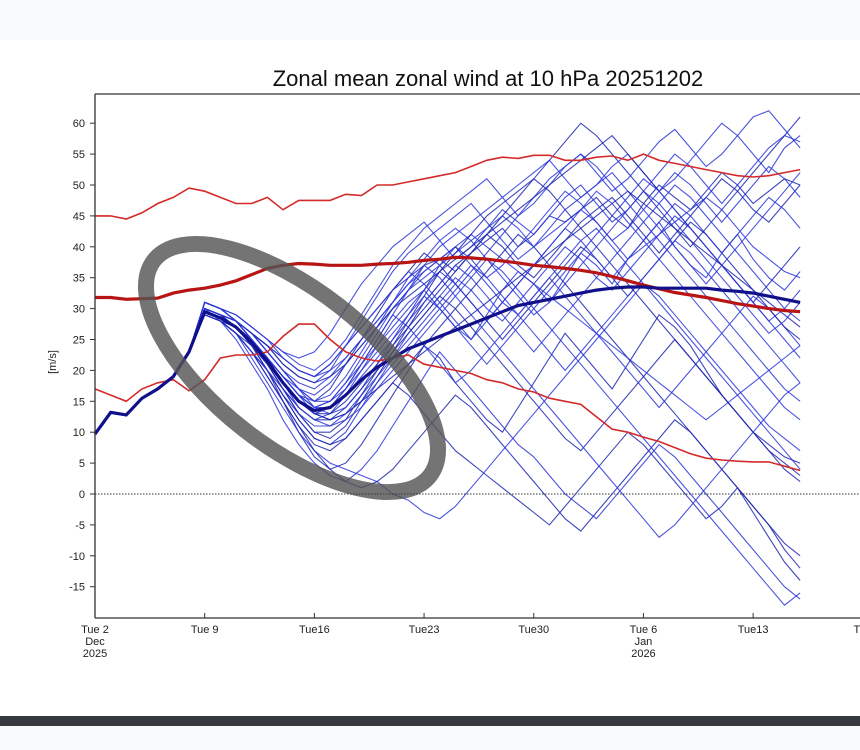 Image resolution: width=860 pixels, height=750 pixels. Describe the element at coordinates (79, 279) in the screenshot. I see `y-tick-label: 35` at that location.